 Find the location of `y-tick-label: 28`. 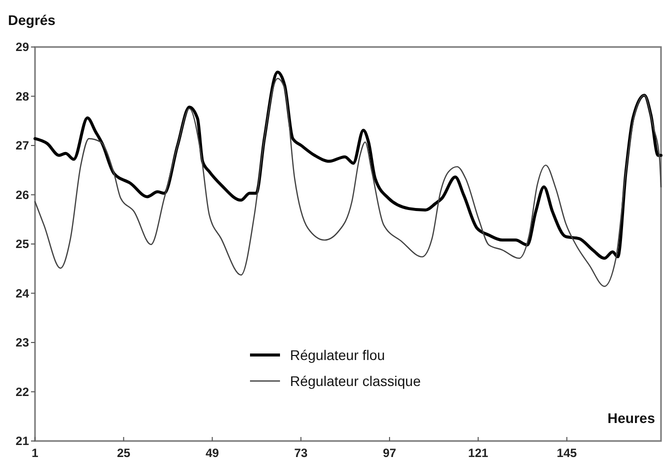

y-tick-label: 28 is located at coordinates (23, 96).